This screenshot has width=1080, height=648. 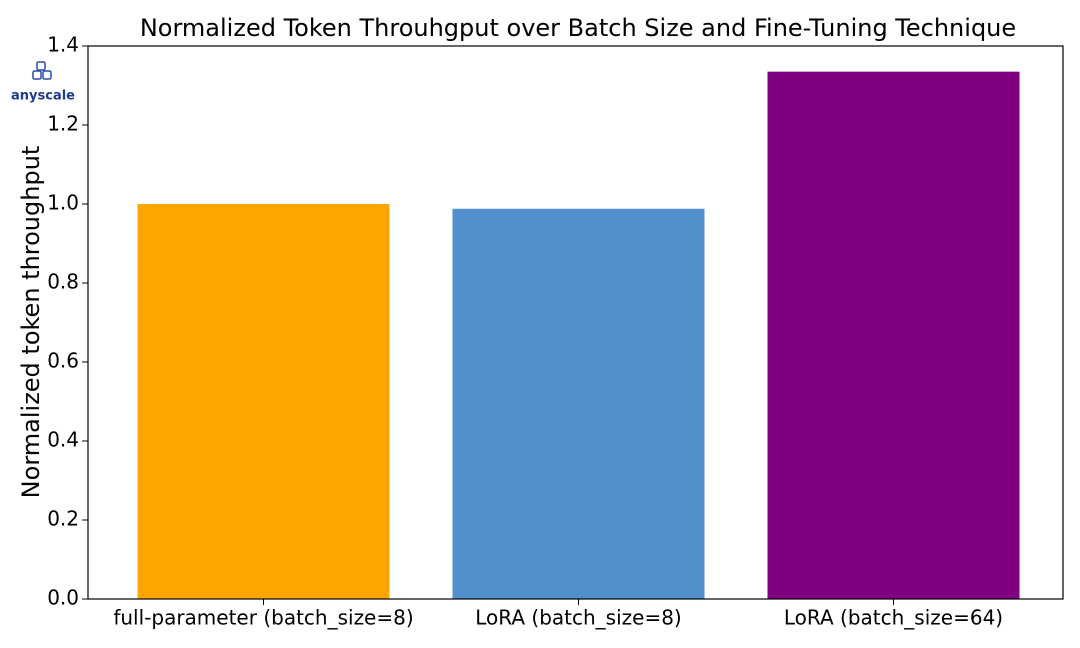 I want to click on x-tick-label: LoRA (batch_size=64), so click(x=893, y=618).